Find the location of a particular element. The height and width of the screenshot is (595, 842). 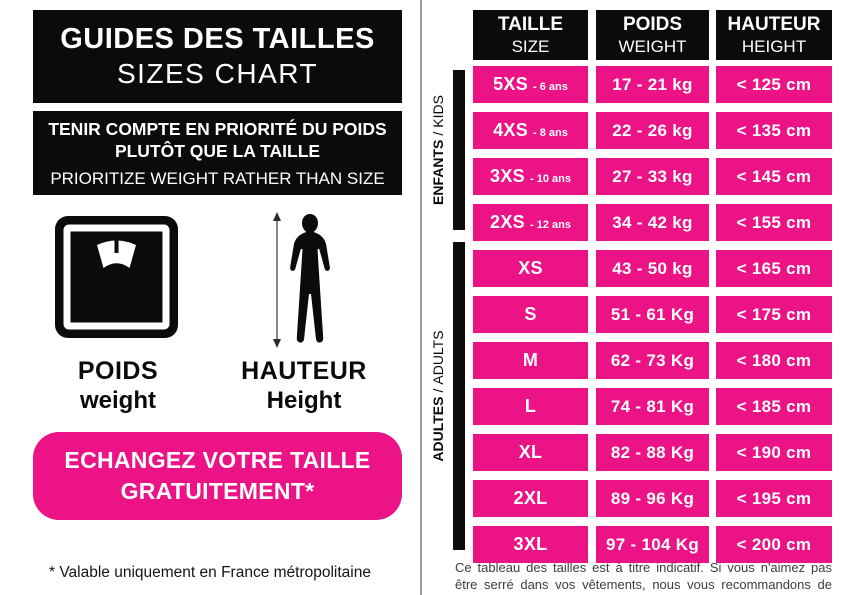

table-row-xl: XL 82 - 88 Kg < 190 cm is located at coordinates (652, 452).